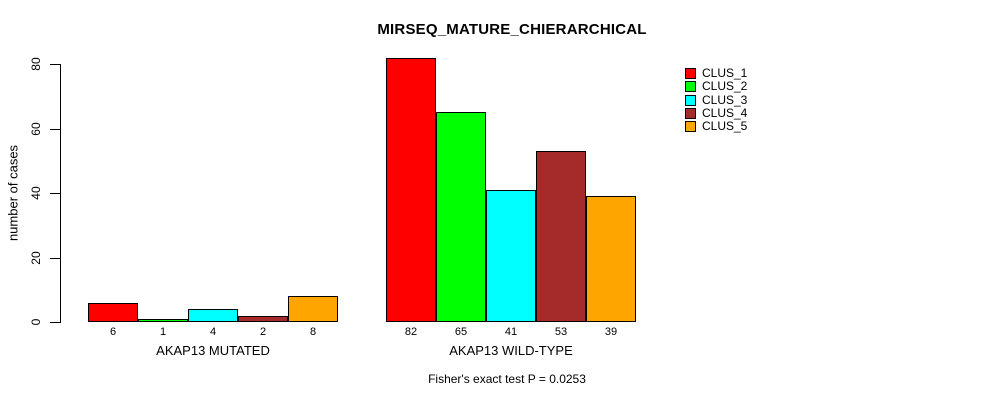 The image size is (990, 400). Describe the element at coordinates (163, 320) in the screenshot. I see `bar-CLUS_2-group1` at that location.